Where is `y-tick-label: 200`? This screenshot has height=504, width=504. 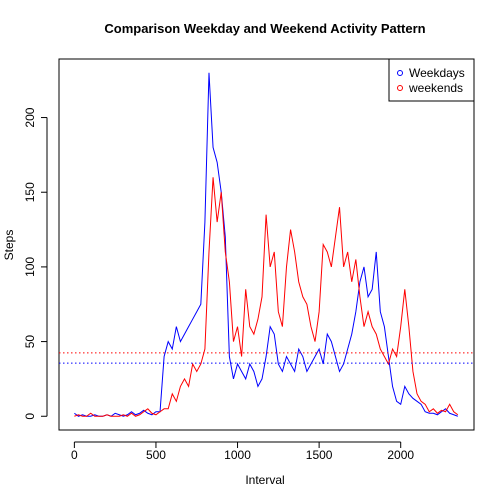 y-tick-label: 200 is located at coordinates (30, 117).